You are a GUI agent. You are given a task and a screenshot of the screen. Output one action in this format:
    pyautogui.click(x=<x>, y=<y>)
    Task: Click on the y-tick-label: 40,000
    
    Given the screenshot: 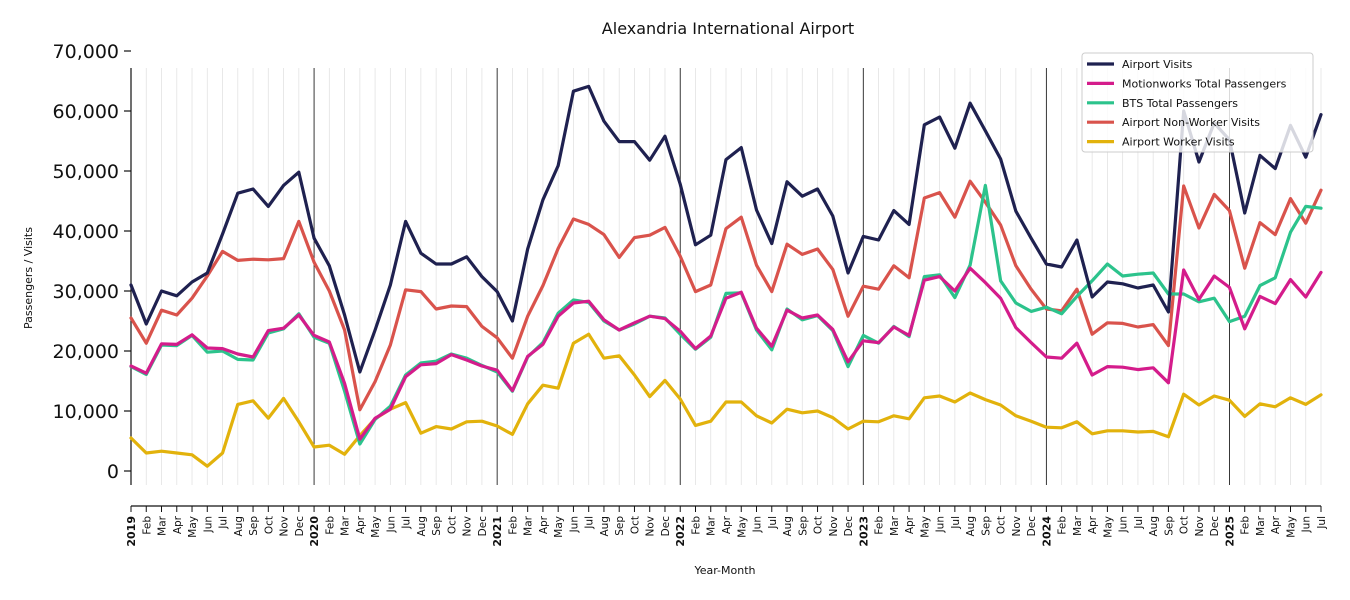 What is the action you would take?
    pyautogui.click(x=86, y=232)
    